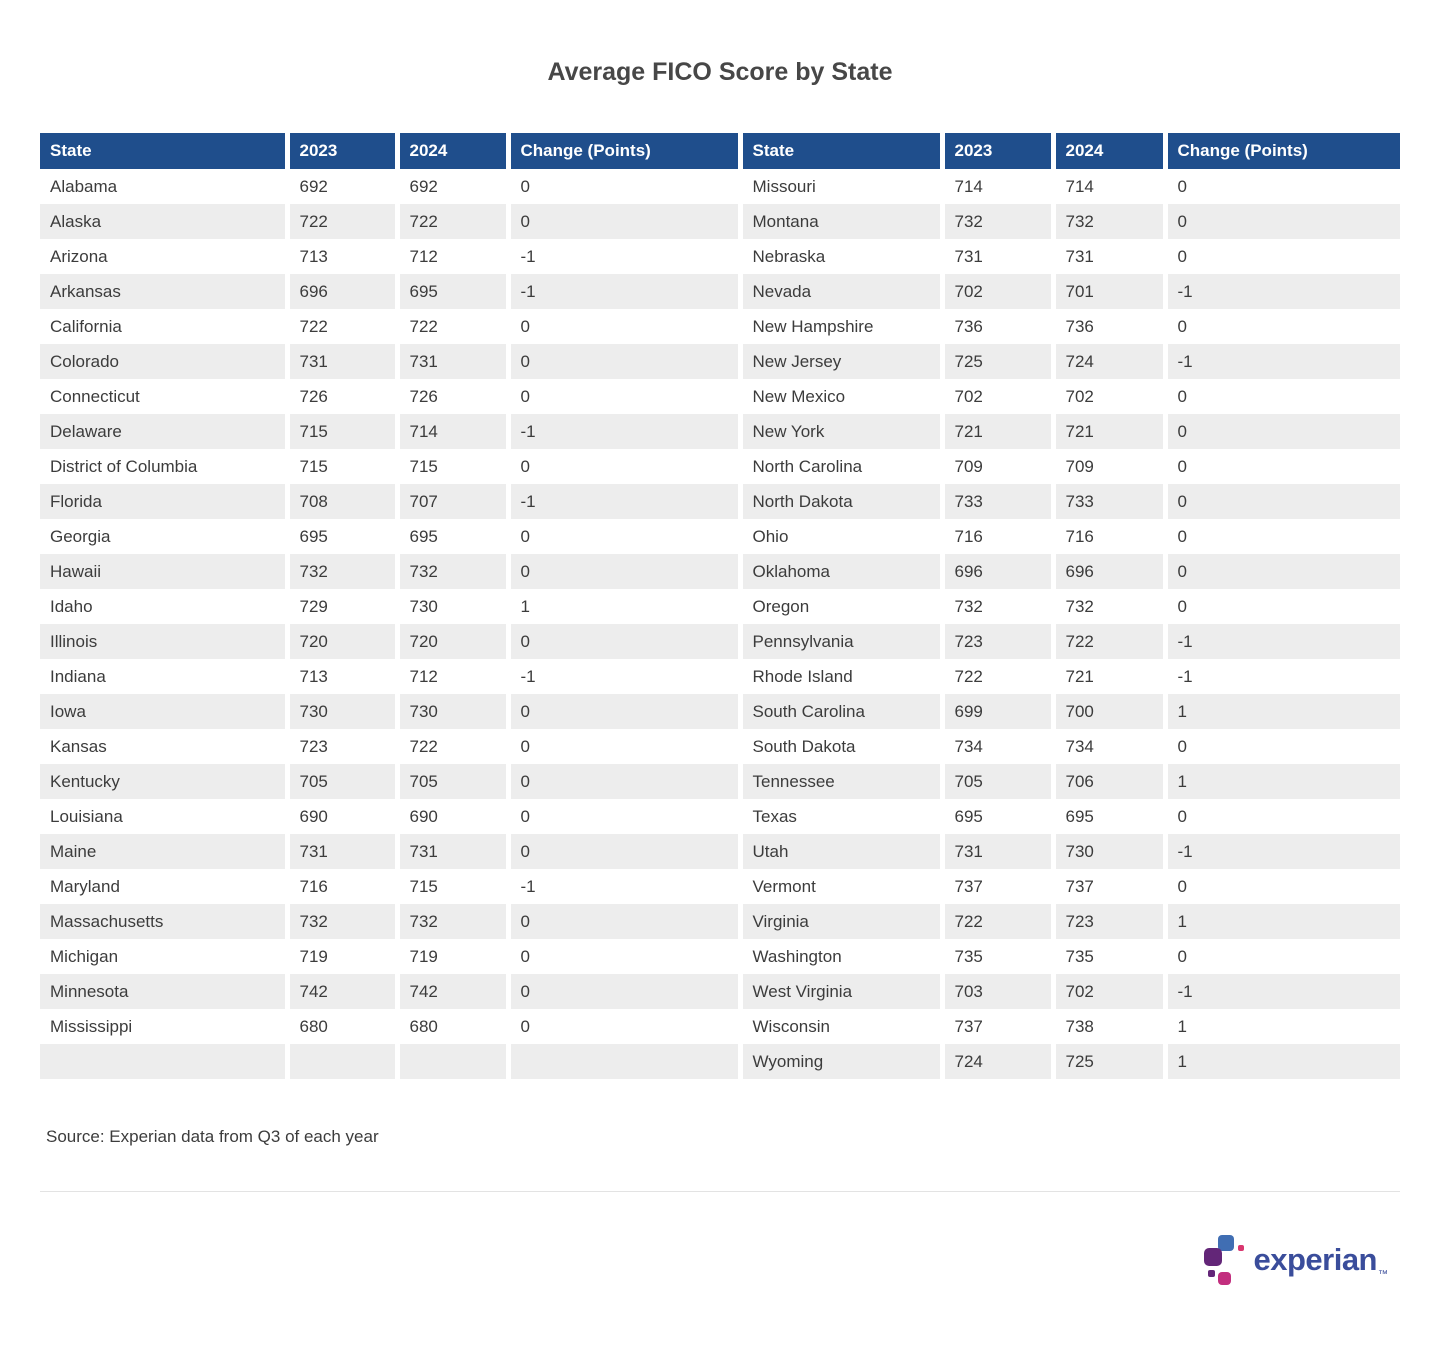 The height and width of the screenshot is (1365, 1440). Describe the element at coordinates (340, 291) in the screenshot. I see `score-cell: 696` at that location.